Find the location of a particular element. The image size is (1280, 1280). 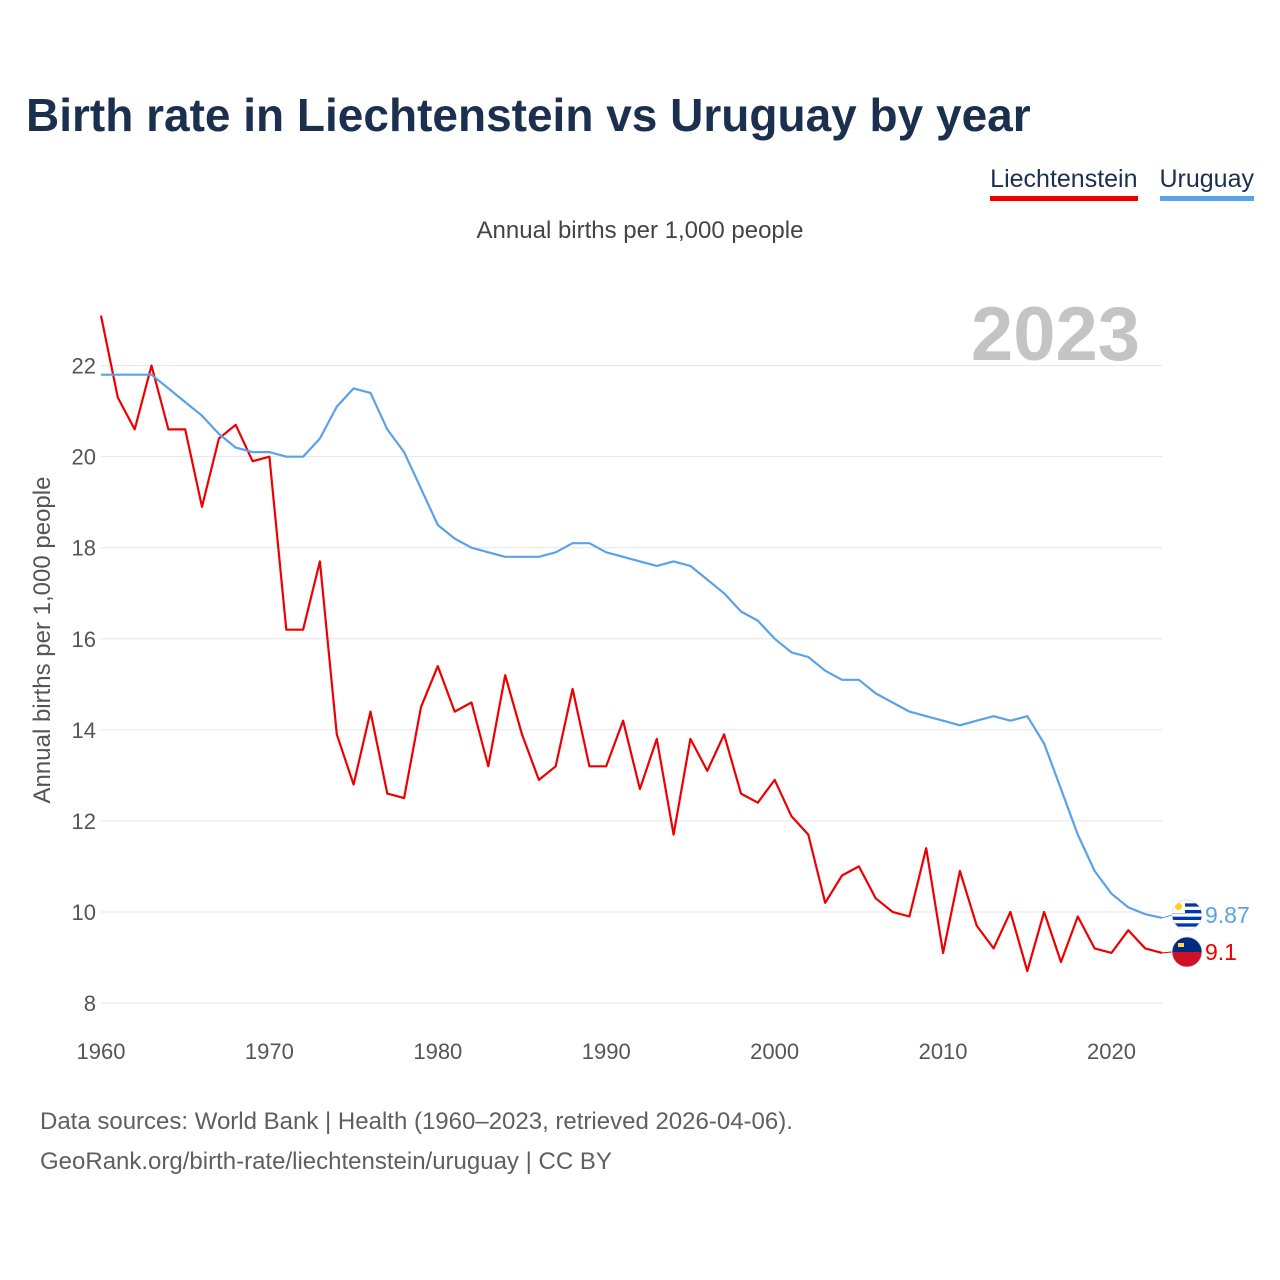

y-tick-label-22: 22 is located at coordinates (84, 366).